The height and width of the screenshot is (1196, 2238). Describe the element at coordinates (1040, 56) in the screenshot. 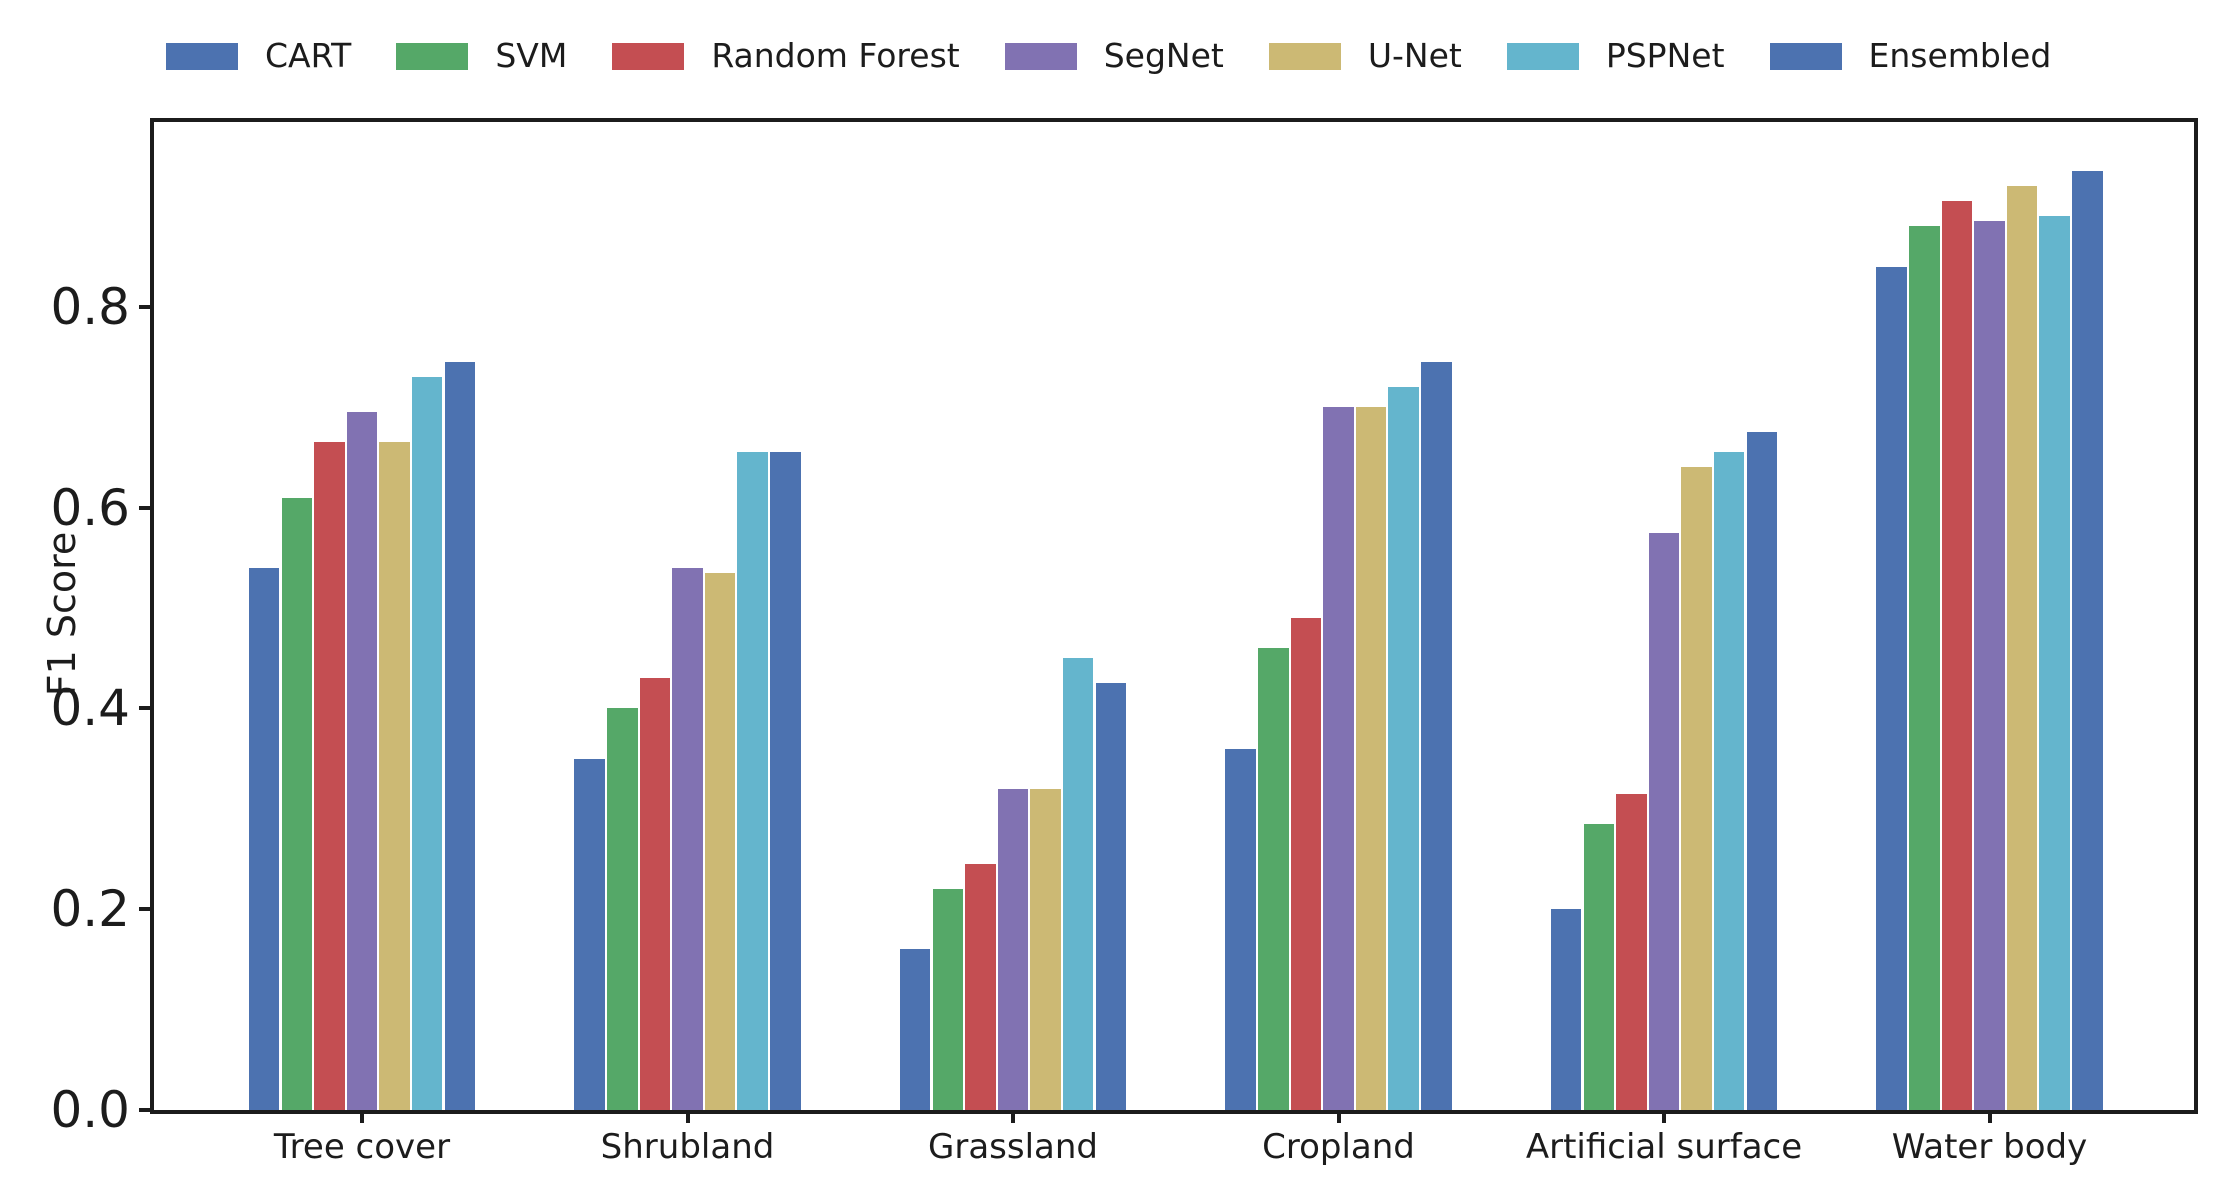

I see `legend-swatch-segnet` at that location.